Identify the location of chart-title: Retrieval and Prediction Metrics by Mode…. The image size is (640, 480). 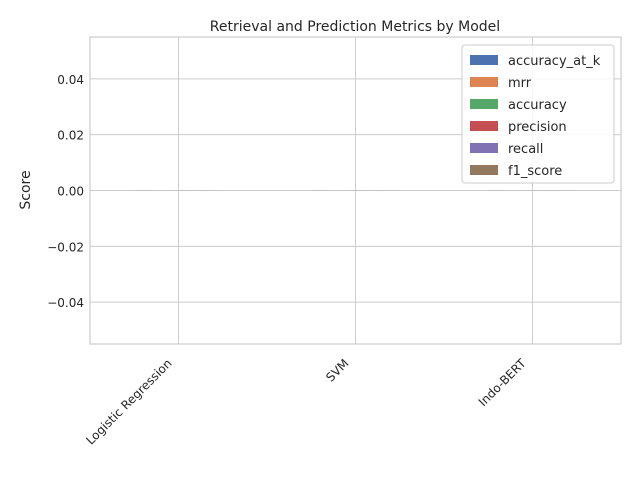
(355, 27).